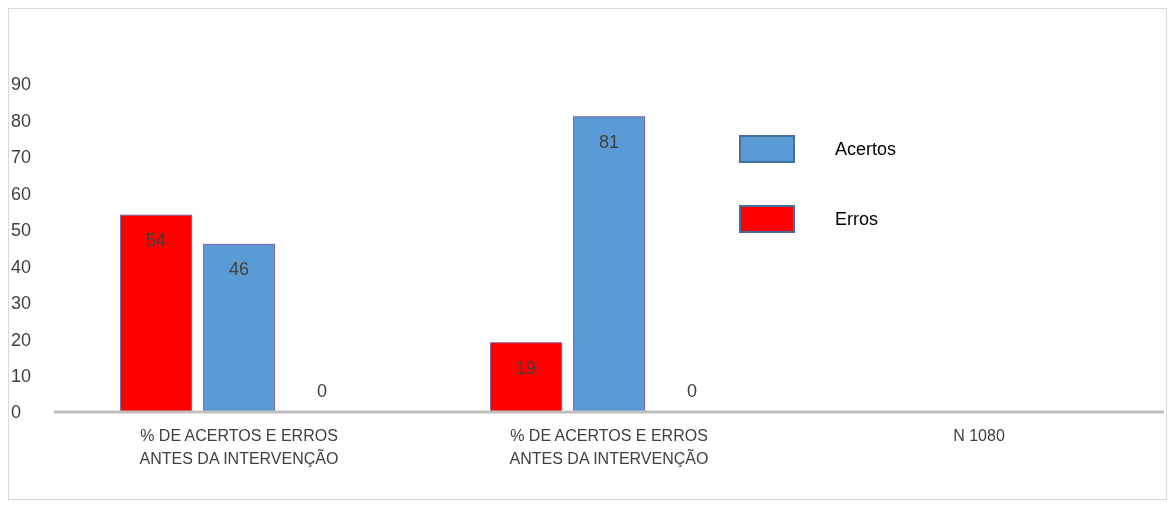  Describe the element at coordinates (16, 412) in the screenshot. I see `y-tick-label: 0` at that location.